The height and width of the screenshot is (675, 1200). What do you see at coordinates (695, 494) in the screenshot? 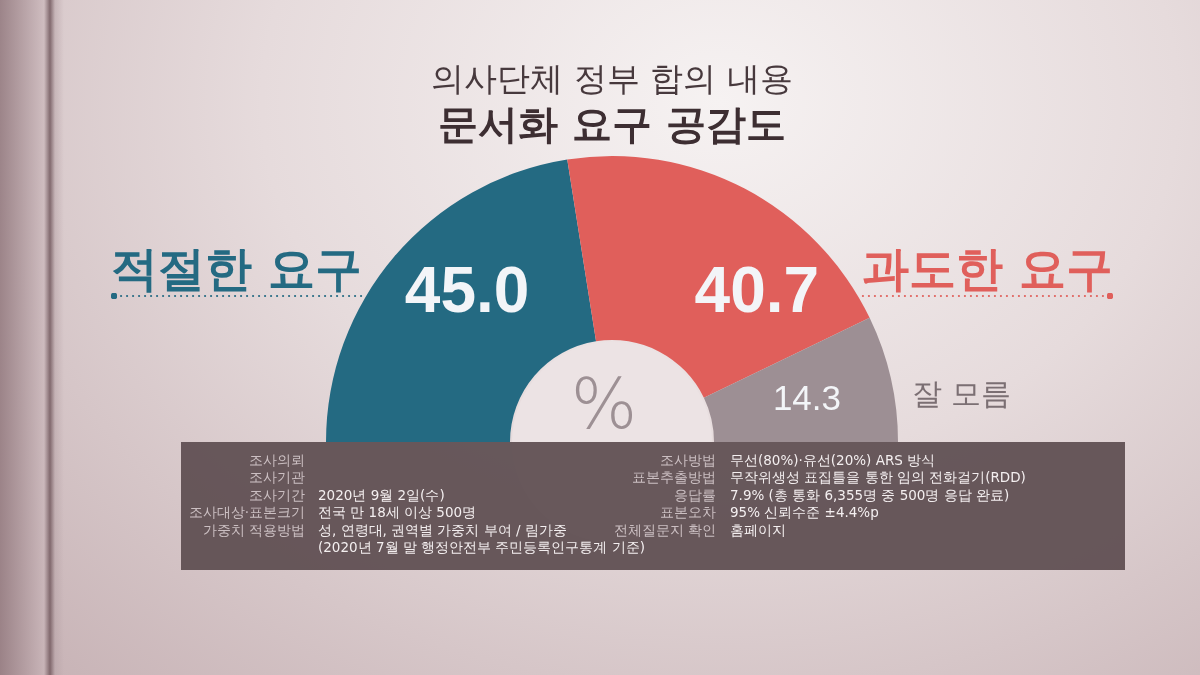
I see `text: 응답률` at bounding box center [695, 494].